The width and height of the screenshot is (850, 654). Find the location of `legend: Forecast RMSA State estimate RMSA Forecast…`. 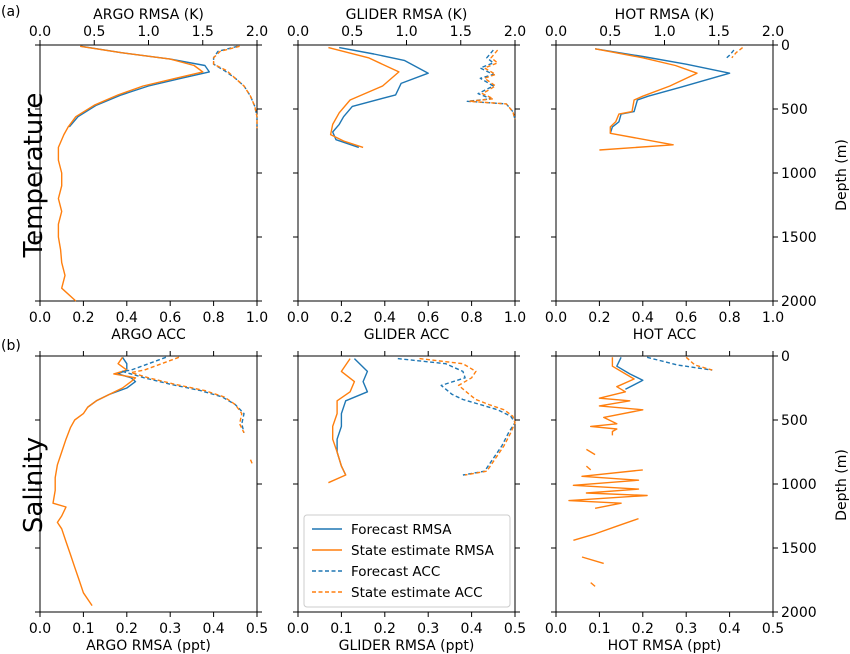

legend: Forecast RMSA State estimate RMSA Forecast… is located at coordinates (407, 561).